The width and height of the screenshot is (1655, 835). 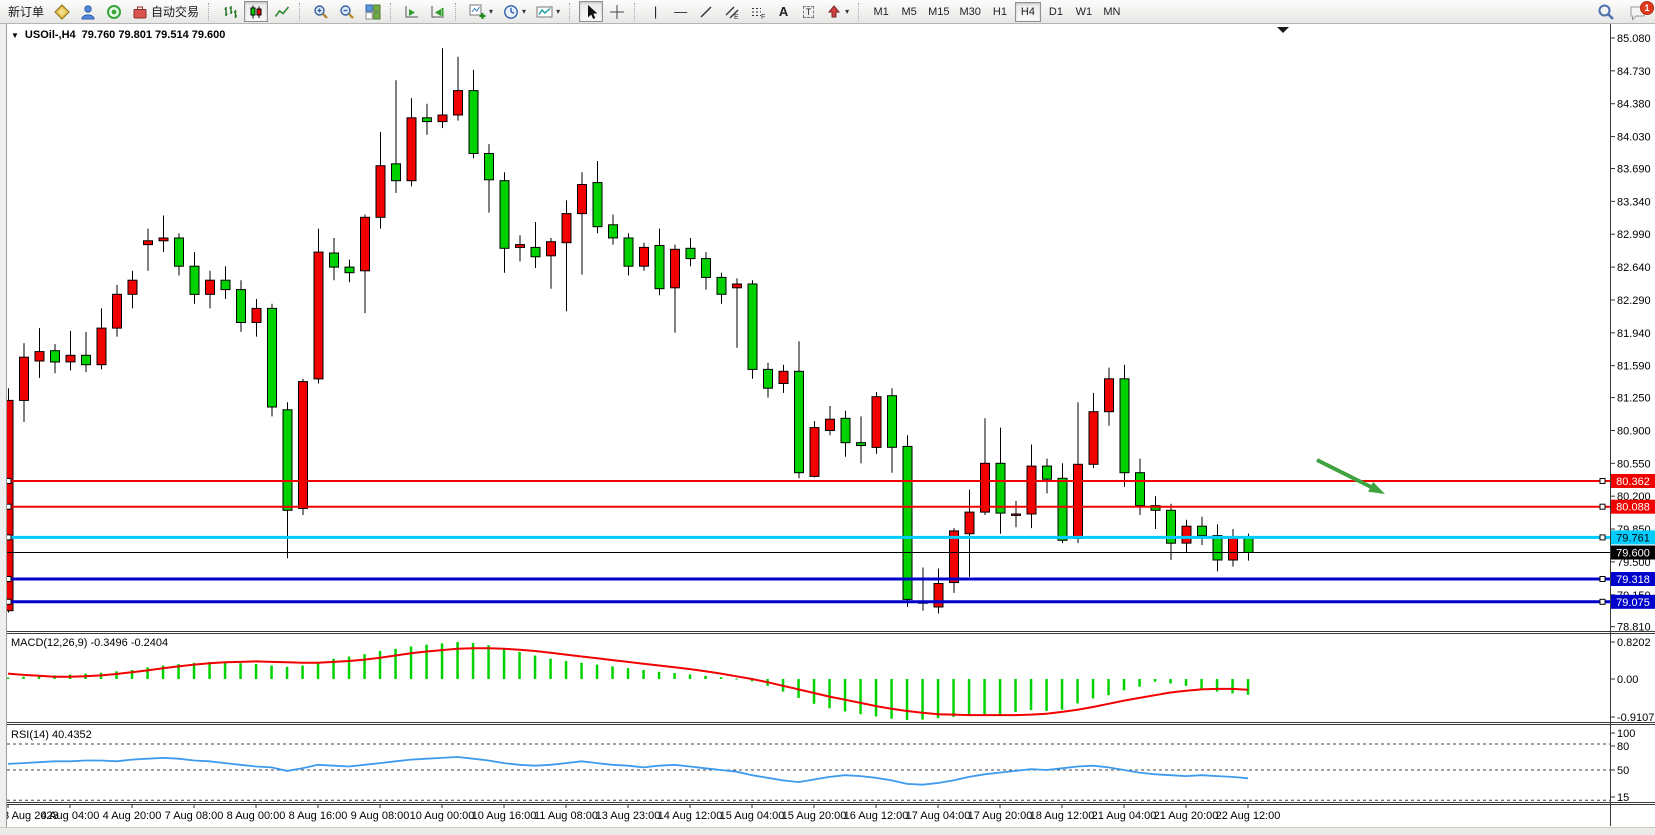 What do you see at coordinates (591, 11) in the screenshot?
I see `cursor-button` at bounding box center [591, 11].